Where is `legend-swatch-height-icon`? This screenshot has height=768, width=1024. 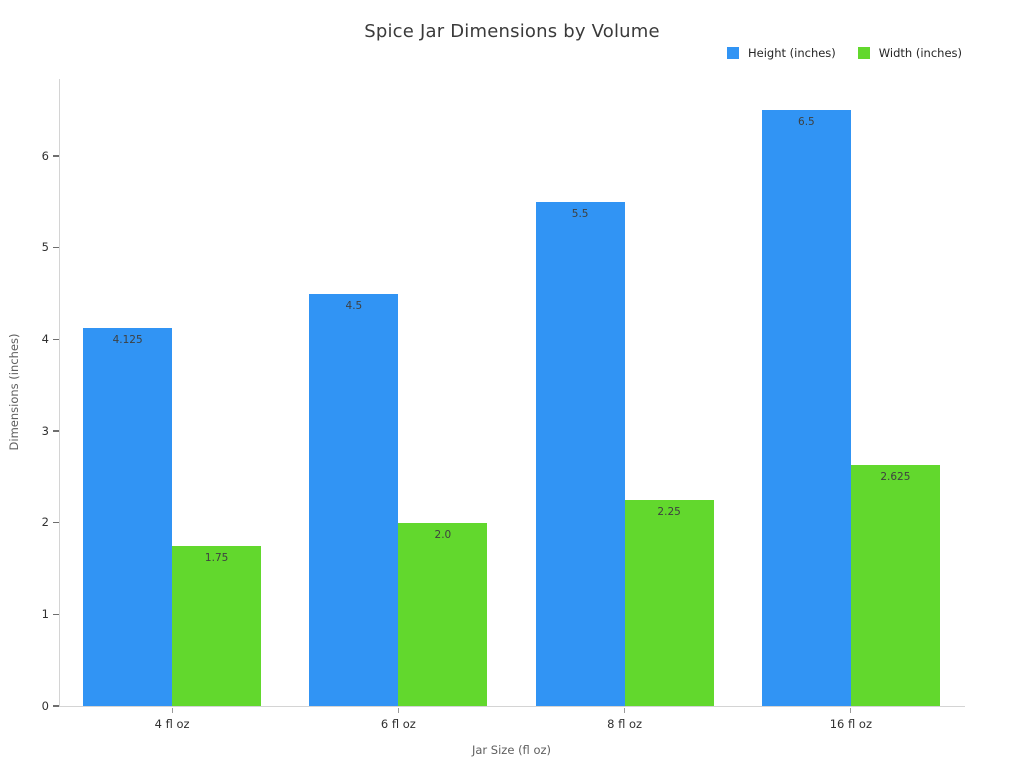
legend-swatch-height-icon is located at coordinates (732, 53).